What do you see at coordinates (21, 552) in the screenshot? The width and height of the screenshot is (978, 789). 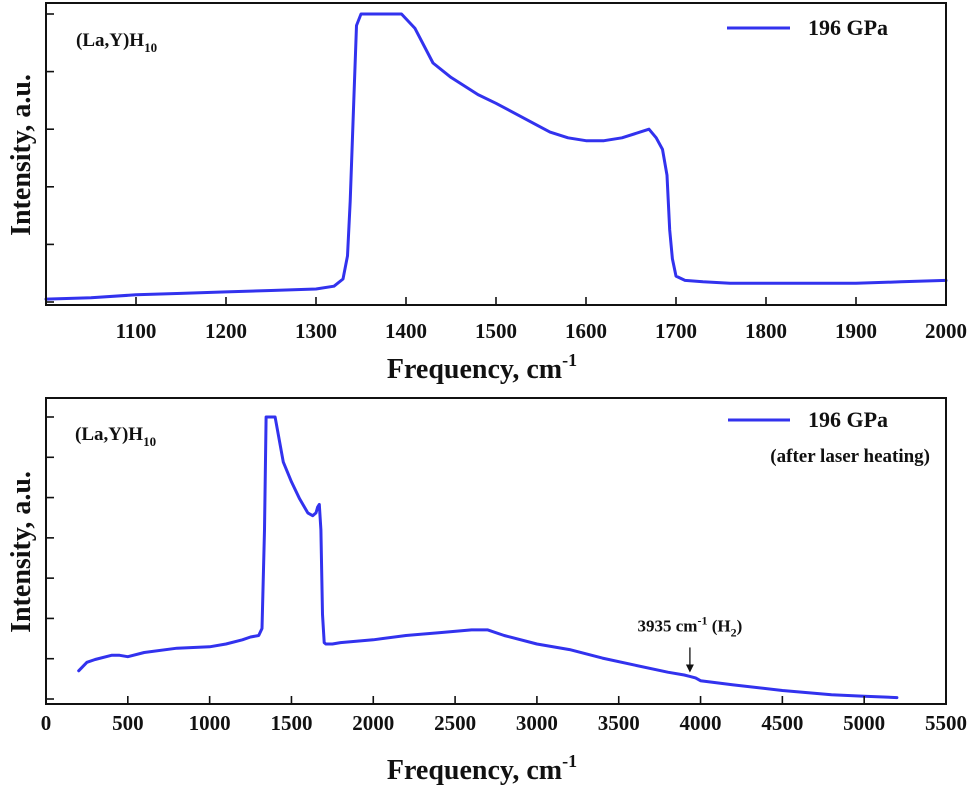 I see `bottom-y-axis-title: Intensity, a.u.` at bounding box center [21, 552].